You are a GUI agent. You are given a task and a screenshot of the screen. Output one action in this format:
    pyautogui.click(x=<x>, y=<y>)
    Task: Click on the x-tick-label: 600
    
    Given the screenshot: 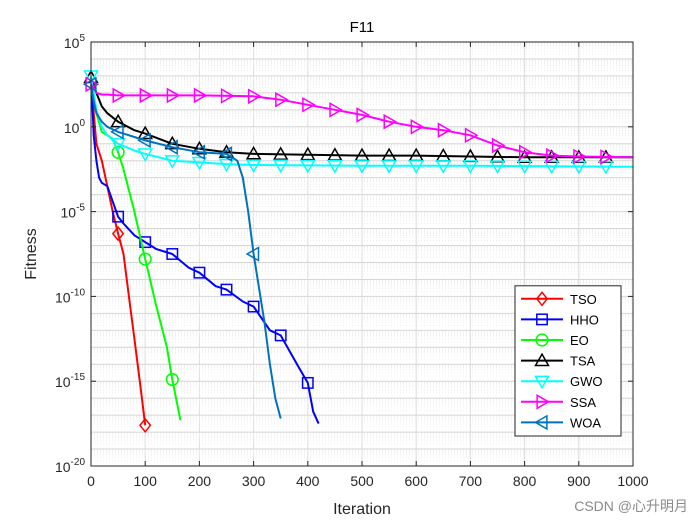 What is the action you would take?
    pyautogui.click(x=417, y=481)
    